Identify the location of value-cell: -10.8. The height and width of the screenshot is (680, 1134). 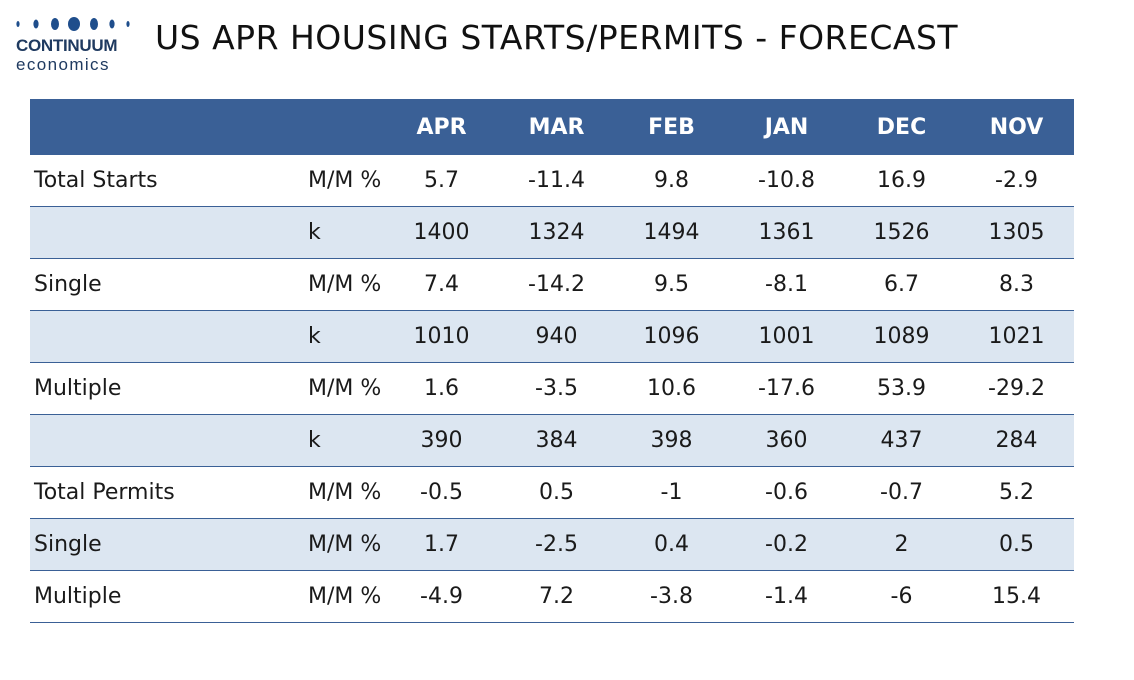
(786, 181).